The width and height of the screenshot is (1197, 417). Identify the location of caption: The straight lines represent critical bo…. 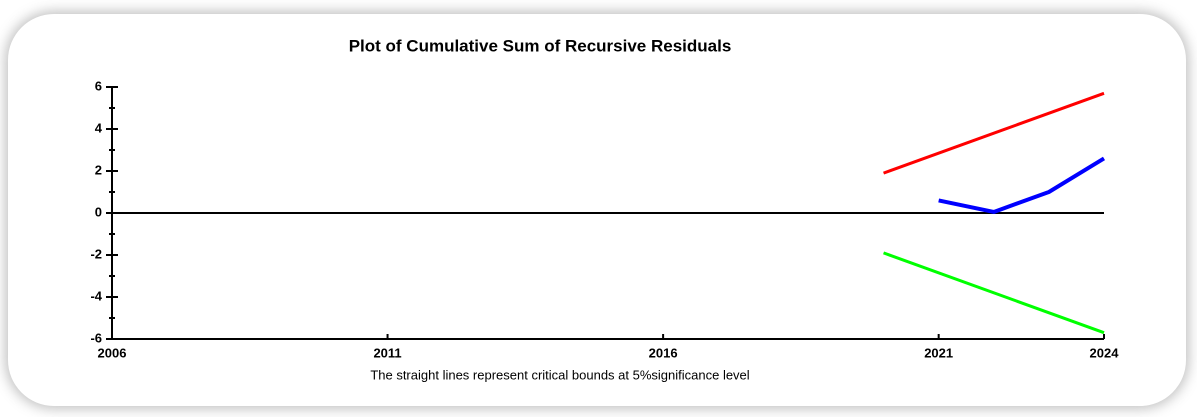
(559, 374).